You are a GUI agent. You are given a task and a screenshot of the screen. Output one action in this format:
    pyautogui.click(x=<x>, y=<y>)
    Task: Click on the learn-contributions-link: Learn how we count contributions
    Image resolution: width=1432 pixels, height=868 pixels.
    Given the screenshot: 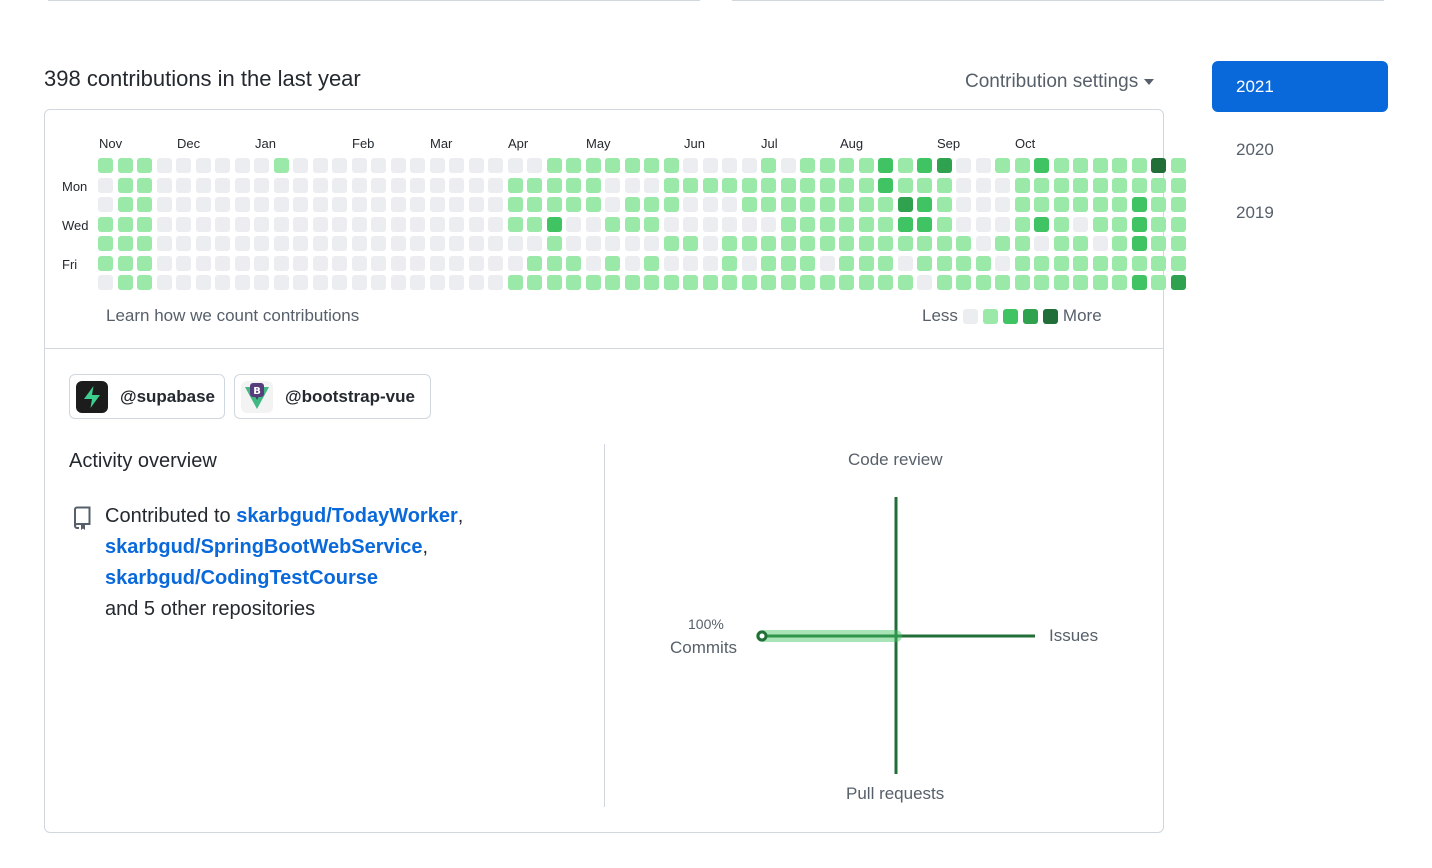 What is the action you would take?
    pyautogui.click(x=233, y=315)
    